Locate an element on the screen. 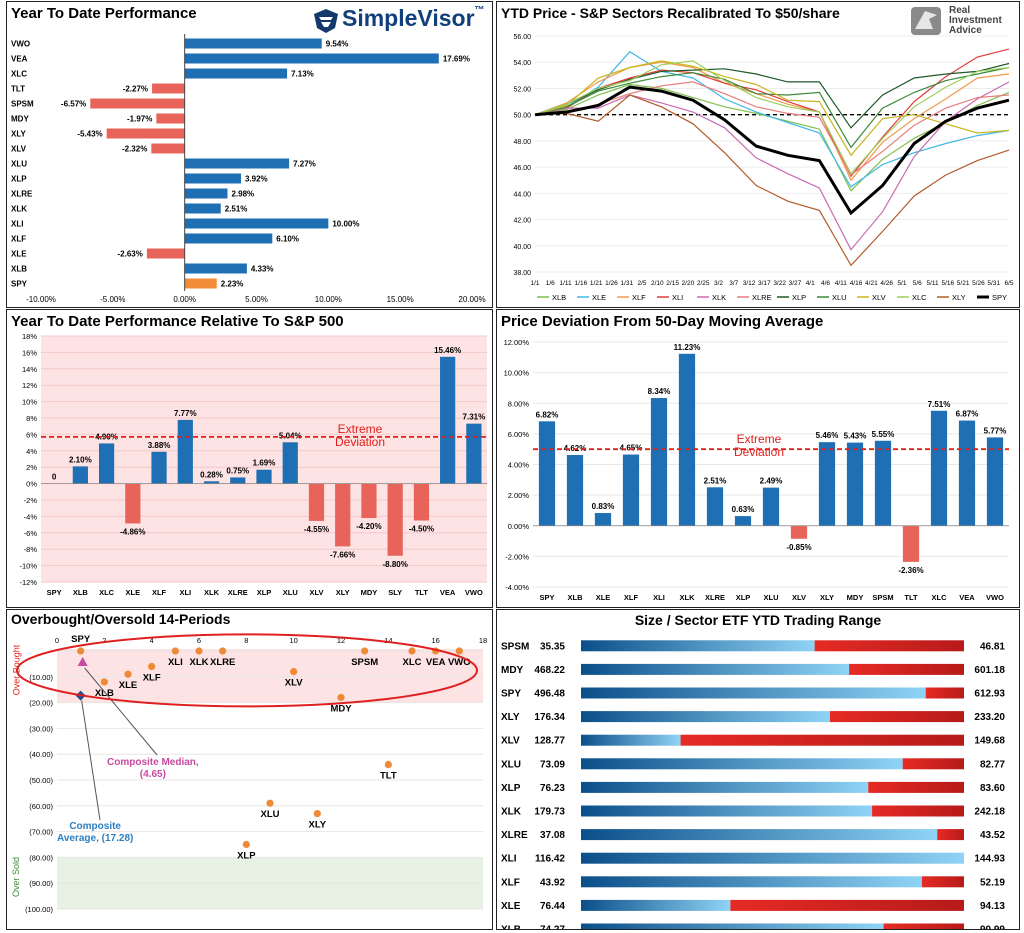  value-label: 0 is located at coordinates (54, 477).